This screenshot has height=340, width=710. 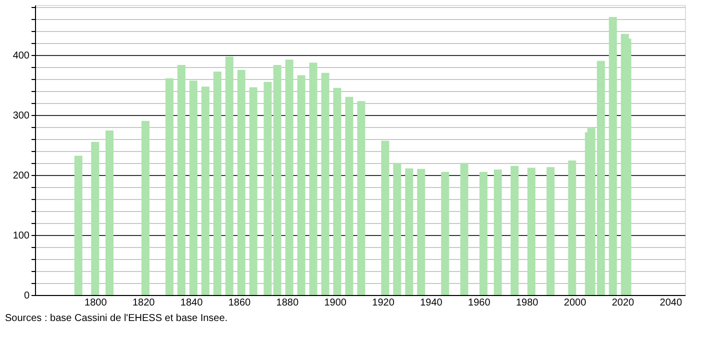 I want to click on y-tick-label: 400, so click(x=21, y=56).